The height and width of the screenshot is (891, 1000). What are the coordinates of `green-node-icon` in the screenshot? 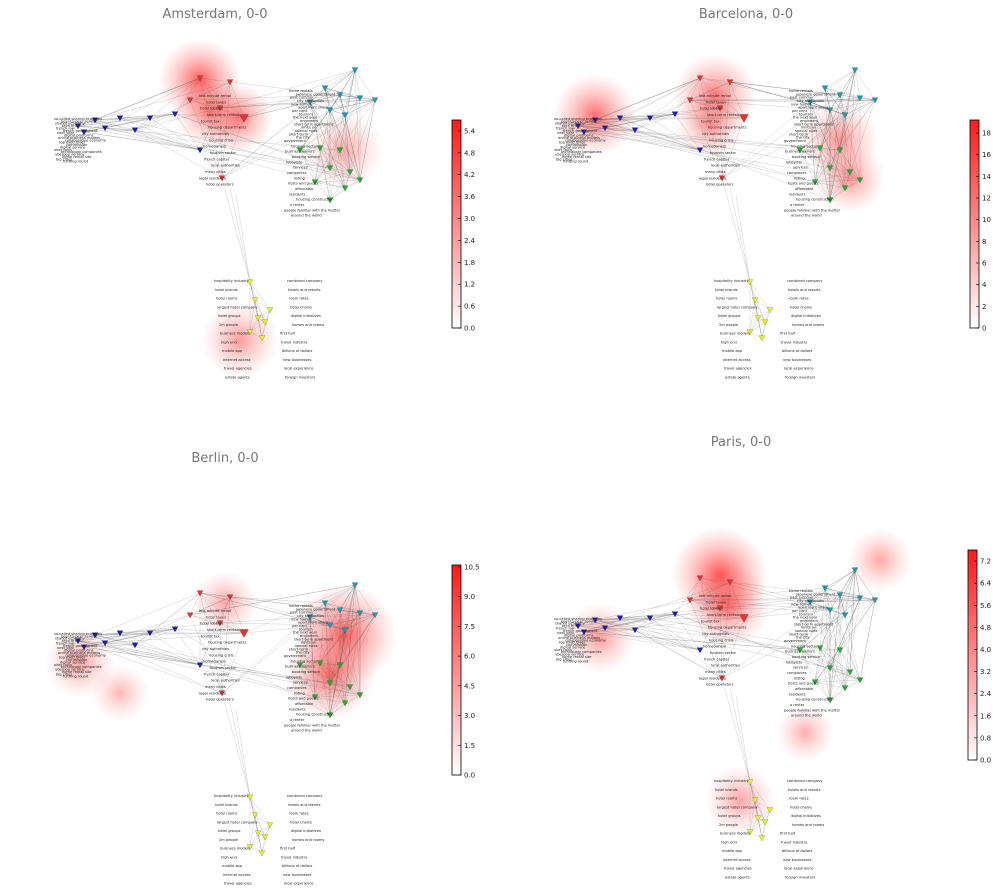 It's located at (360, 695).